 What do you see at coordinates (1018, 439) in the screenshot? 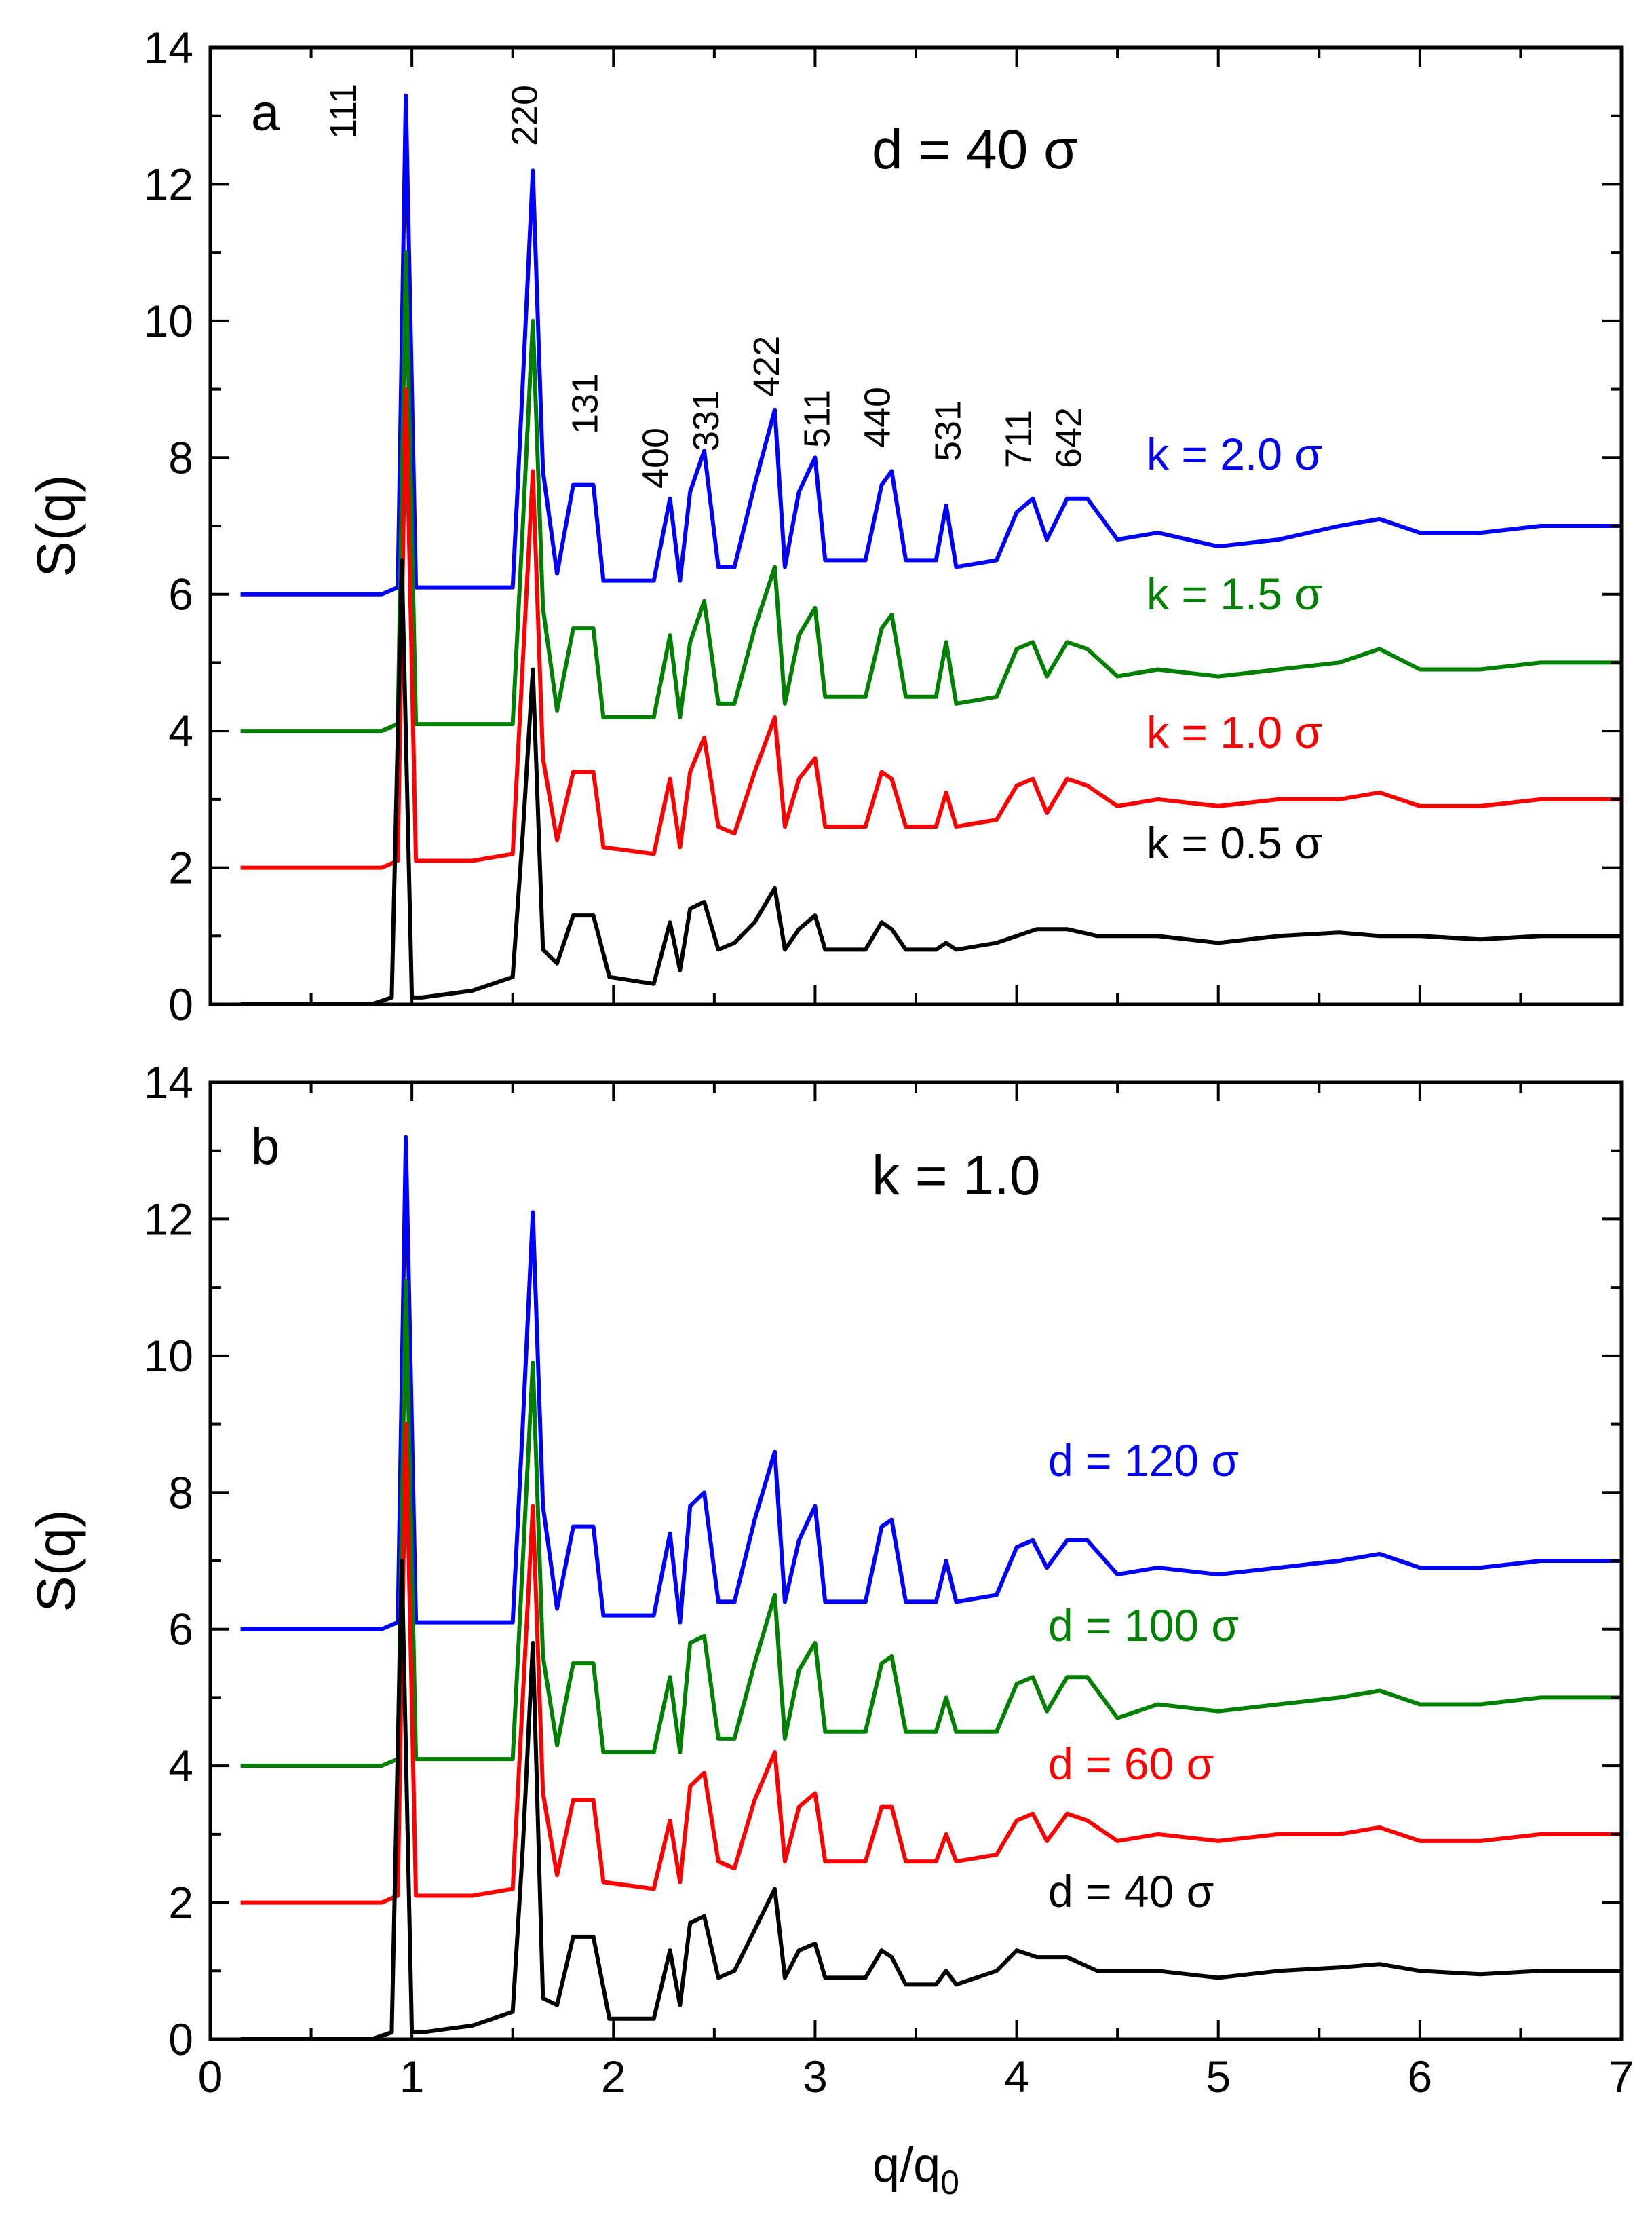
I see `peak-label: 711` at bounding box center [1018, 439].